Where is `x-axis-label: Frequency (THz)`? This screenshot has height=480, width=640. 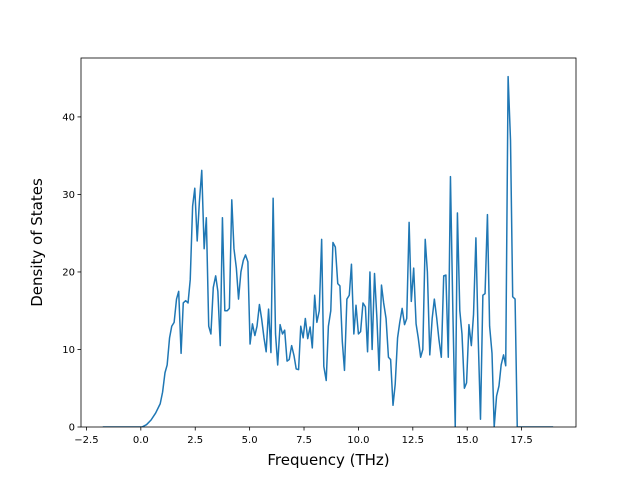
x-axis-label: Frequency (THz) is located at coordinates (328, 460).